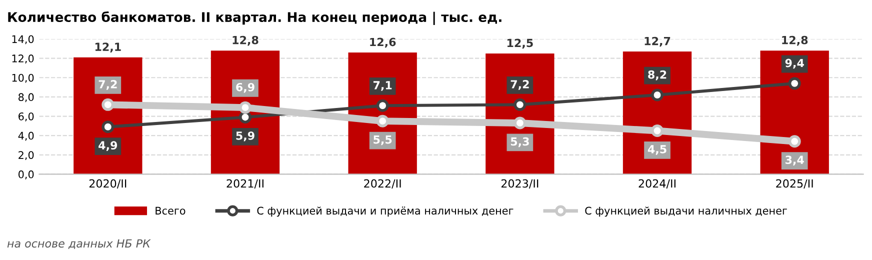  Describe the element at coordinates (108, 47) in the screenshot. I see `data-label: 12,1` at that location.